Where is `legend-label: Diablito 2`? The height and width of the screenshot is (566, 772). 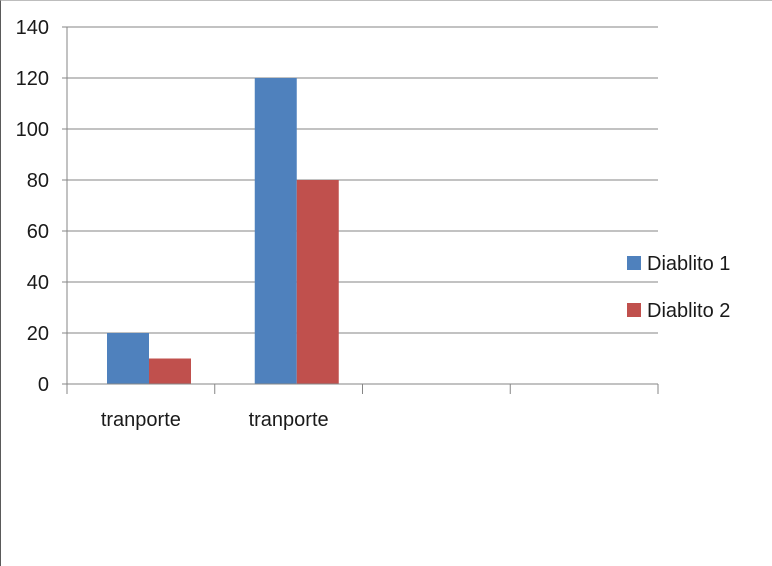 legend-label: Diablito 2 is located at coordinates (688, 311).